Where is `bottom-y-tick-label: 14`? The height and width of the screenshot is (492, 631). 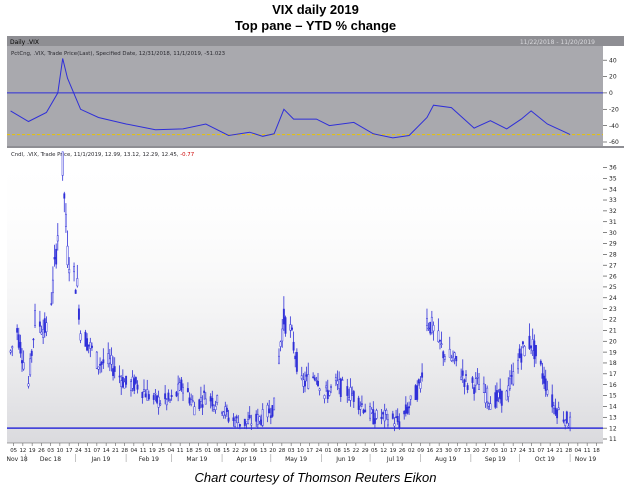 bottom-y-tick-label: 14 is located at coordinates (613, 407).